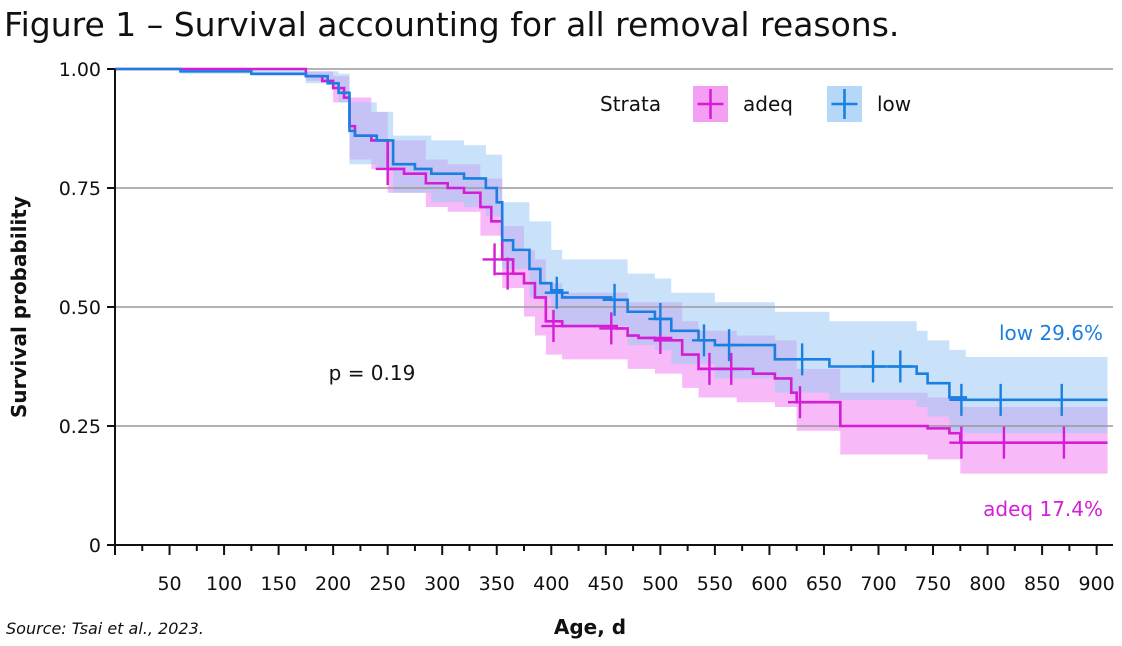 The width and height of the screenshot is (1122, 646). I want to click on x-tick-label-550: 550, so click(715, 584).